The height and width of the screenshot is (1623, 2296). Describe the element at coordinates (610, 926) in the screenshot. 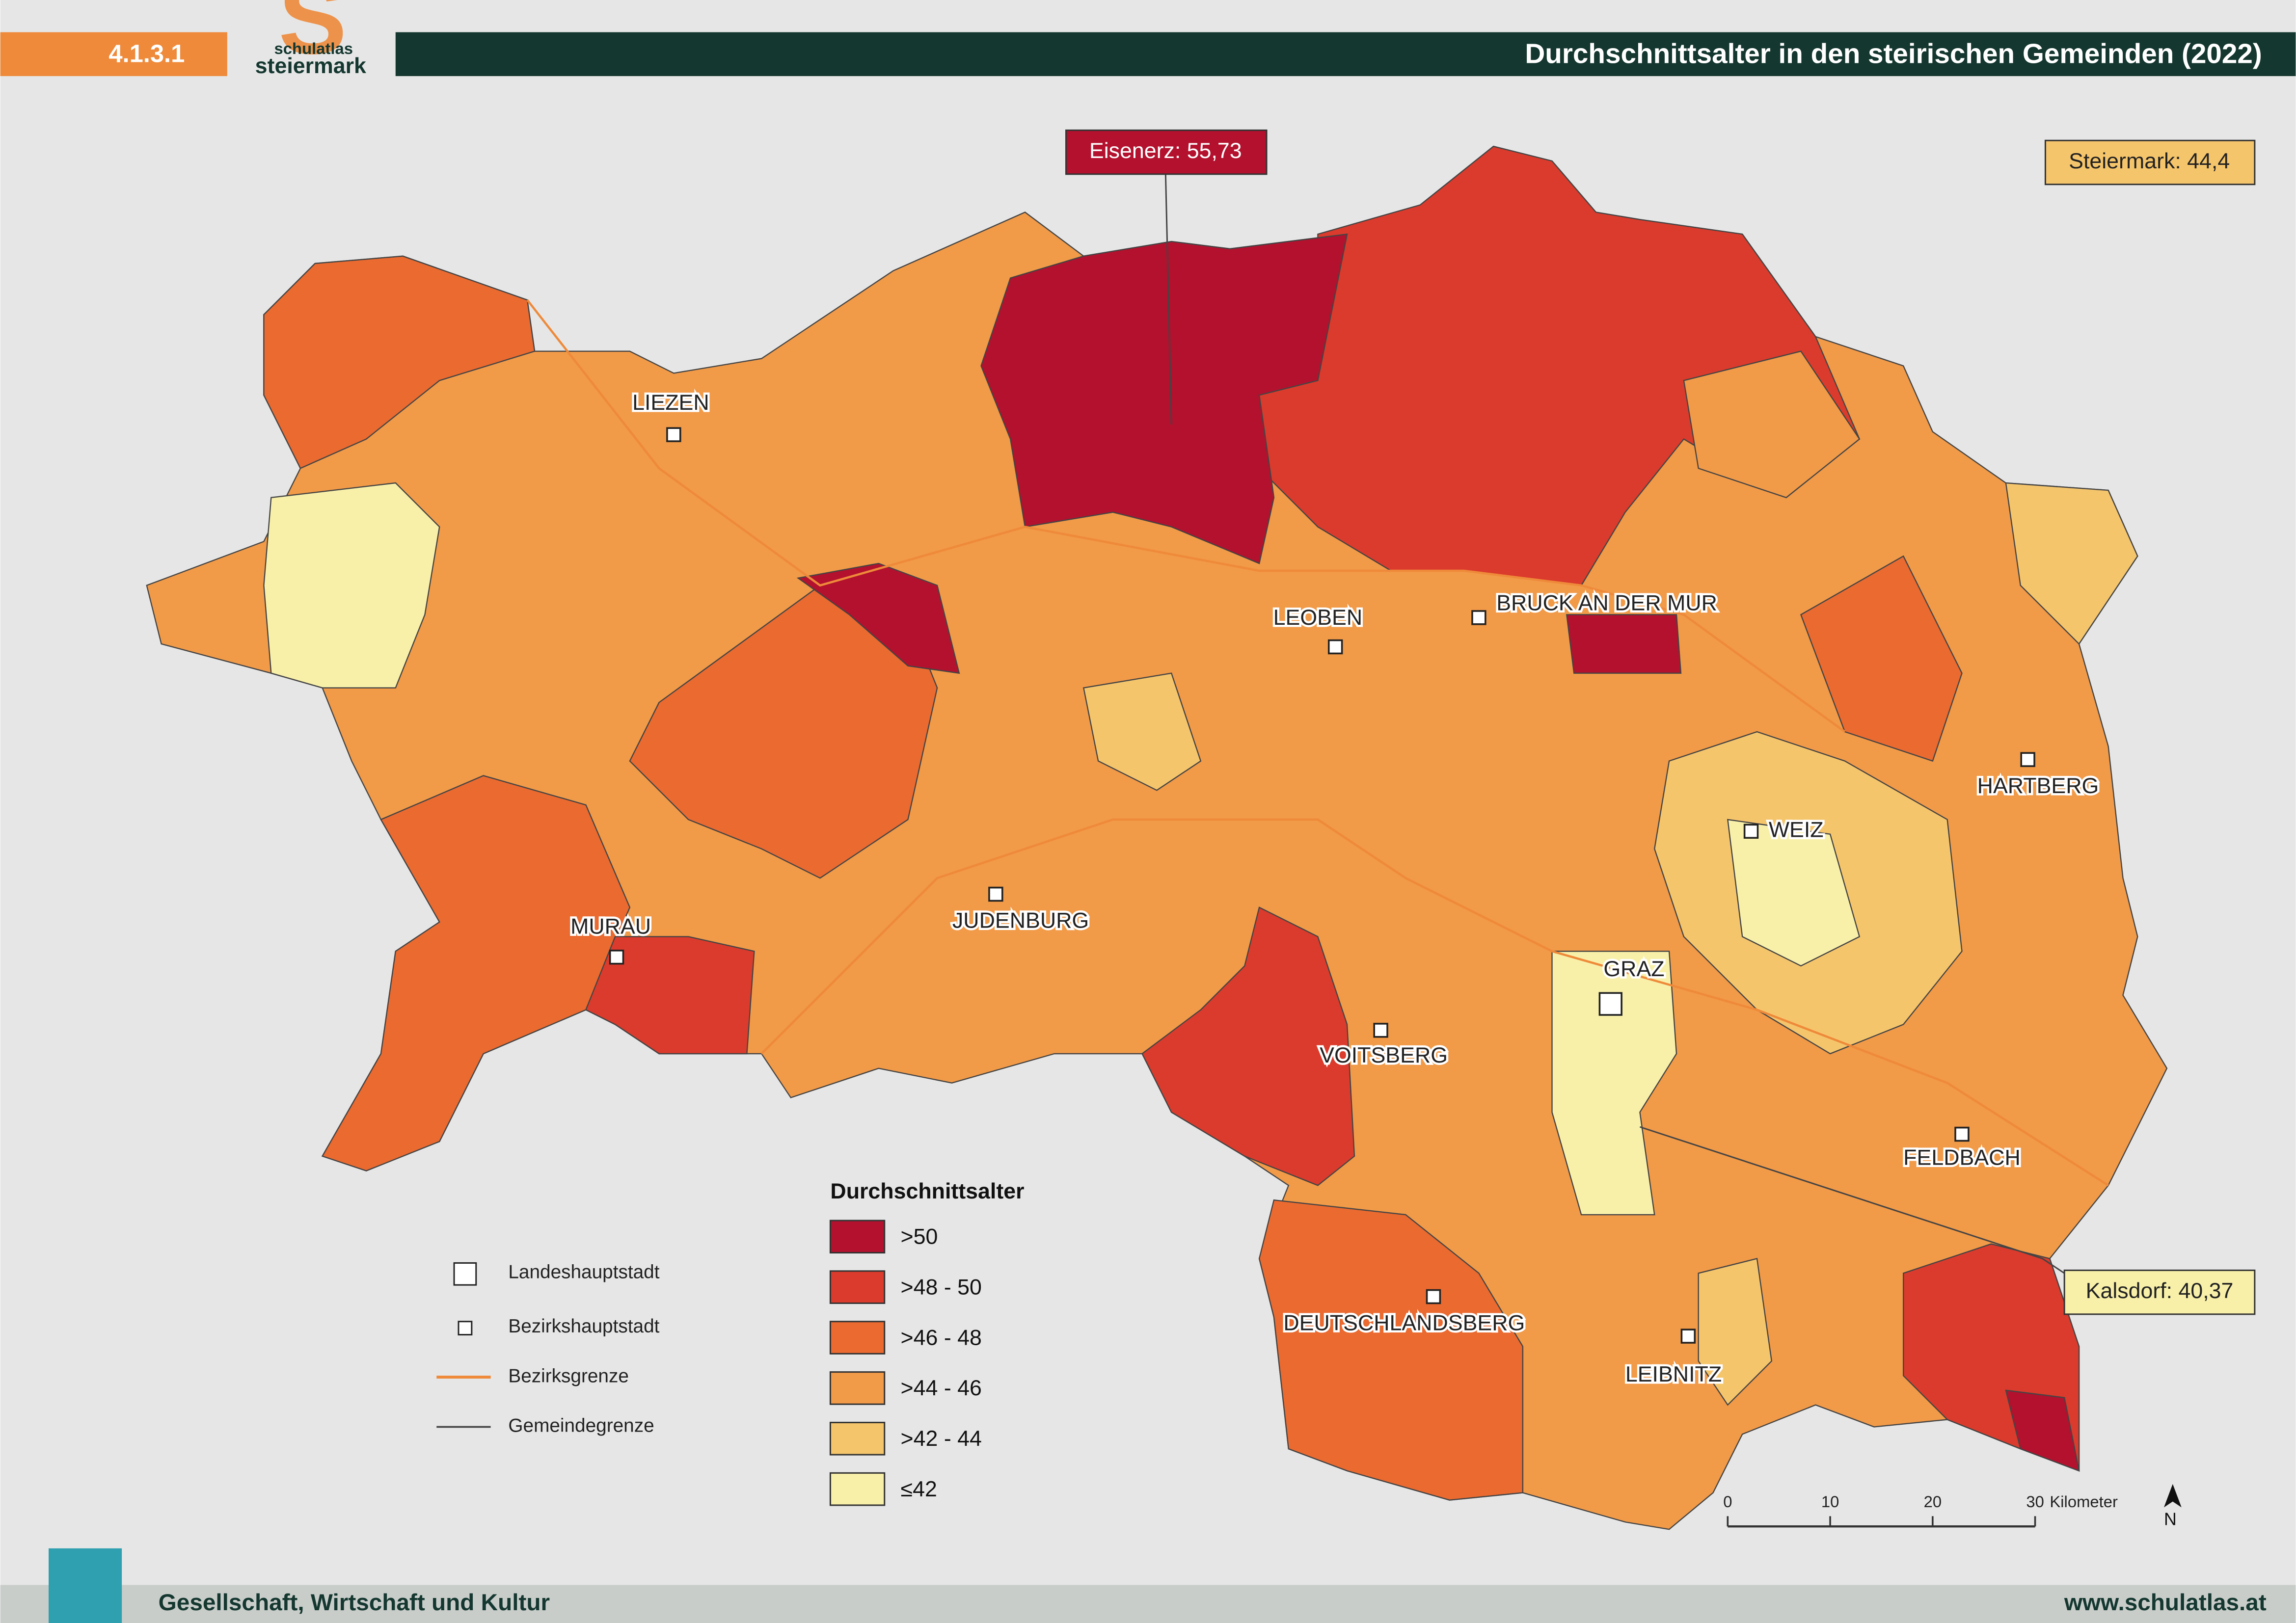

I see `city-label: MURAU` at that location.